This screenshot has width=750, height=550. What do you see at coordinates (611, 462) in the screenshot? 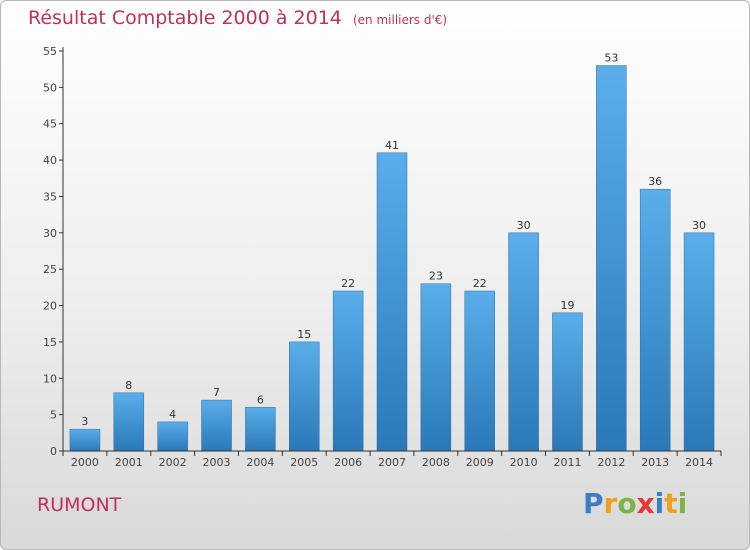
I see `x-tick-label-2012: 2012` at bounding box center [611, 462].